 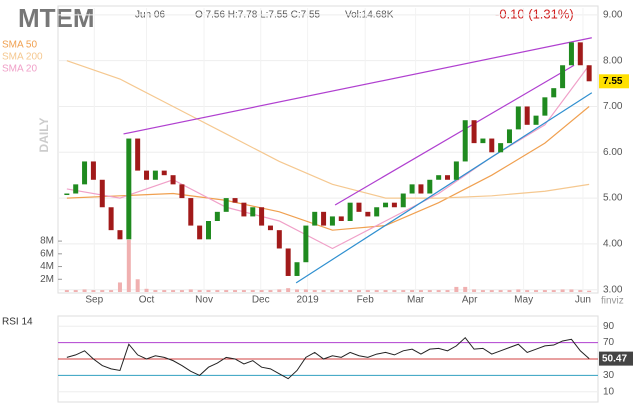 I want to click on period: DAILY, so click(x=44, y=135).